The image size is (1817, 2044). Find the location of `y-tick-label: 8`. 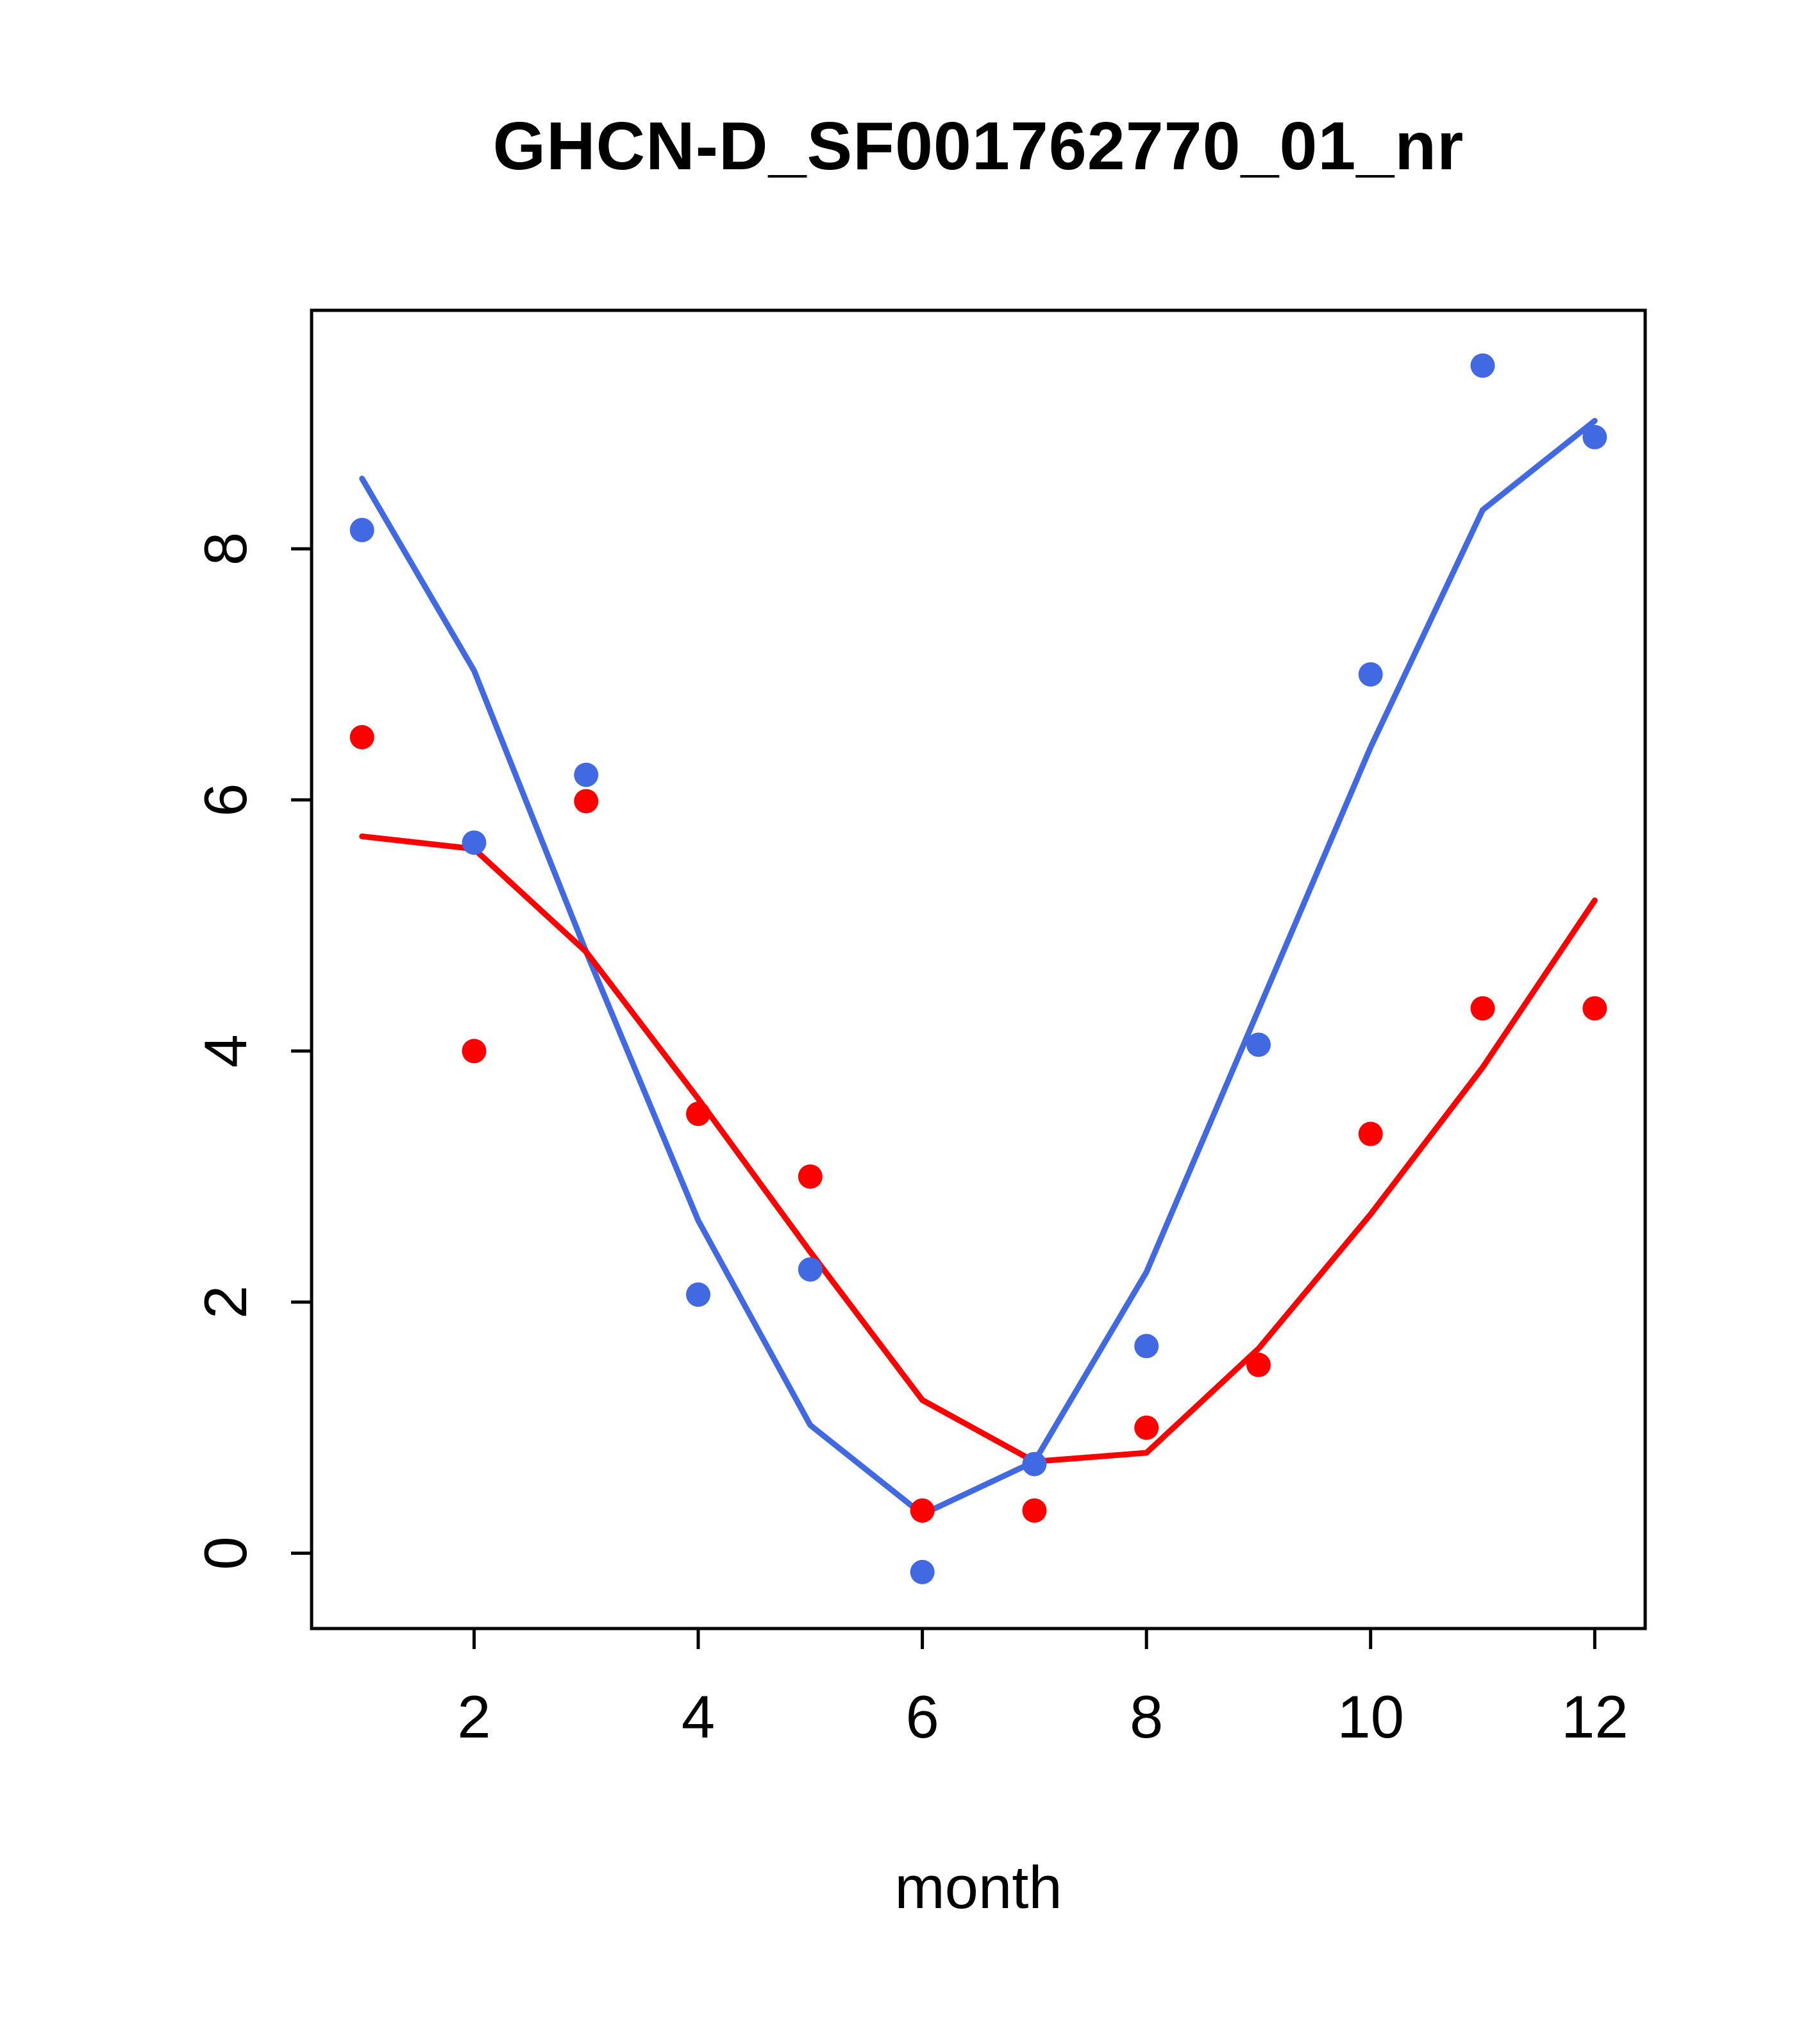

y-tick-label: 8 is located at coordinates (226, 548).